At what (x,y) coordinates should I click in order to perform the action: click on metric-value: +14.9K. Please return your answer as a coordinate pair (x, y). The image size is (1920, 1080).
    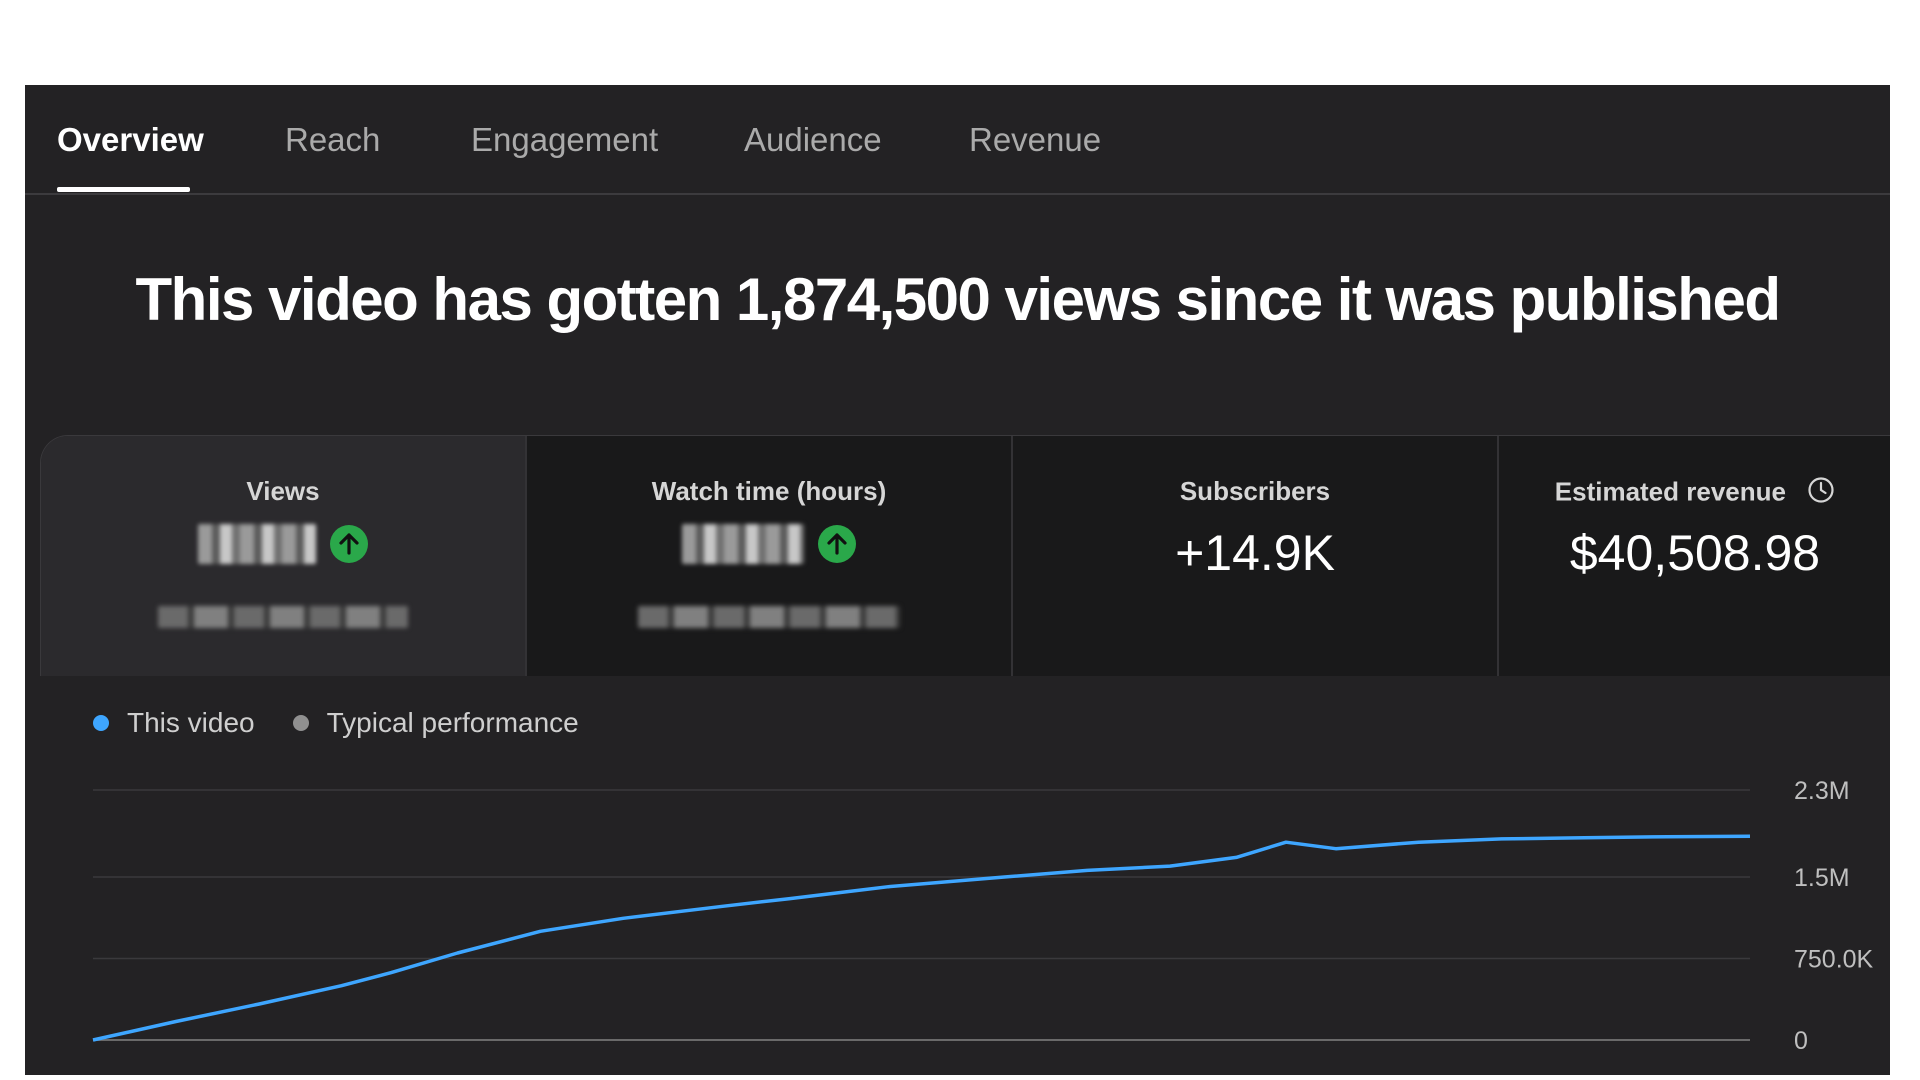
    Looking at the image, I should click on (1255, 553).